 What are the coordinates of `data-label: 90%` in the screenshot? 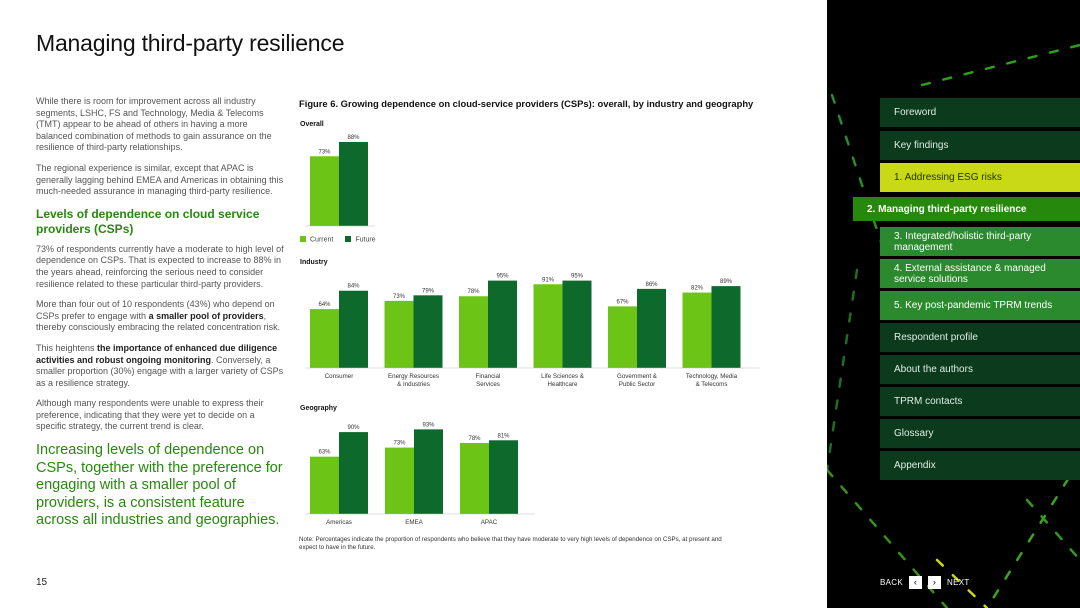 It's located at (353, 428).